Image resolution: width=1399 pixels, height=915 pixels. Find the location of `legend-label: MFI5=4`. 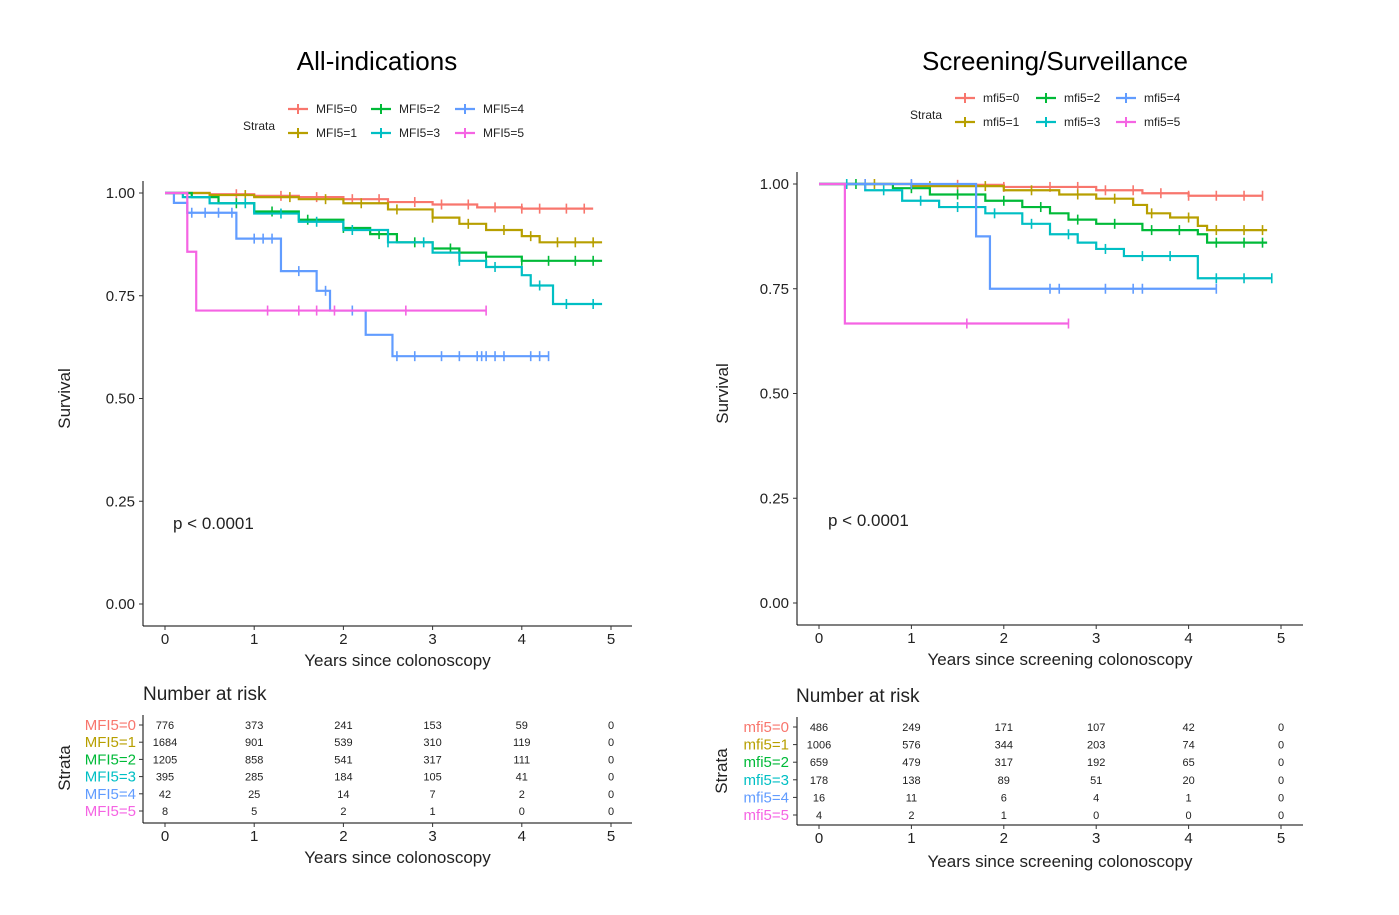

legend-label: MFI5=4 is located at coordinates (503, 109).